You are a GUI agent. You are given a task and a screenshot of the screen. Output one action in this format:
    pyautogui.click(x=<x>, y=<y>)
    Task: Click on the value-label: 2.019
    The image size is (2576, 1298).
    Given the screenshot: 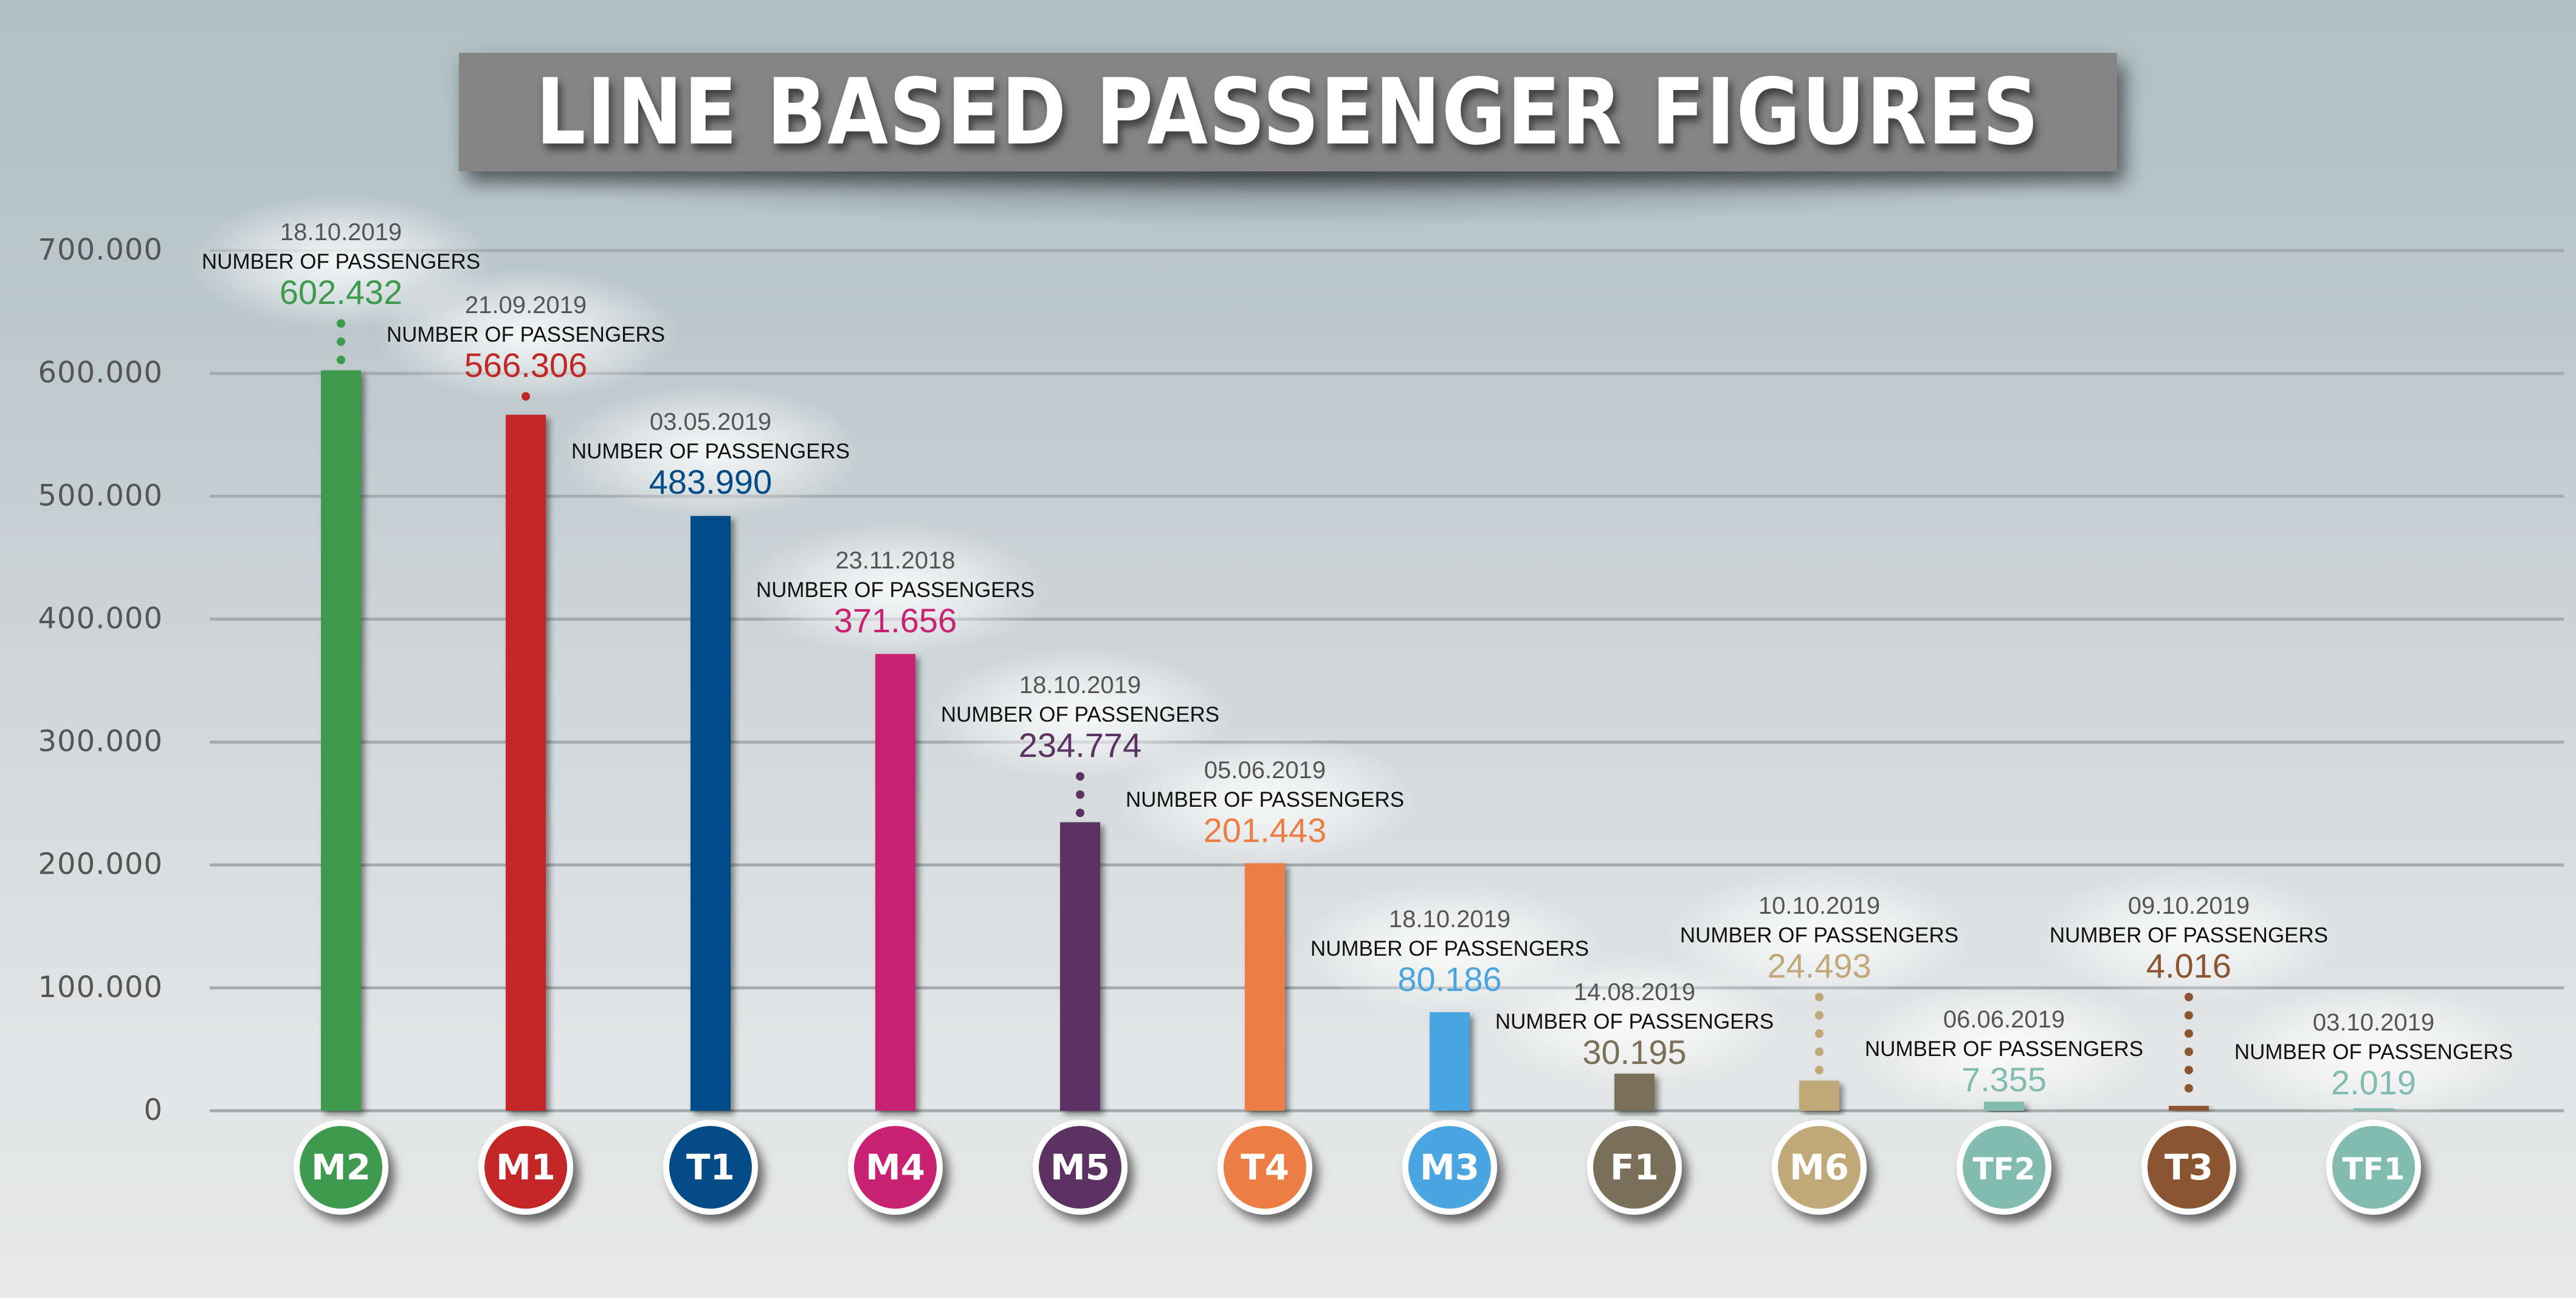 What is the action you would take?
    pyautogui.click(x=2373, y=1083)
    